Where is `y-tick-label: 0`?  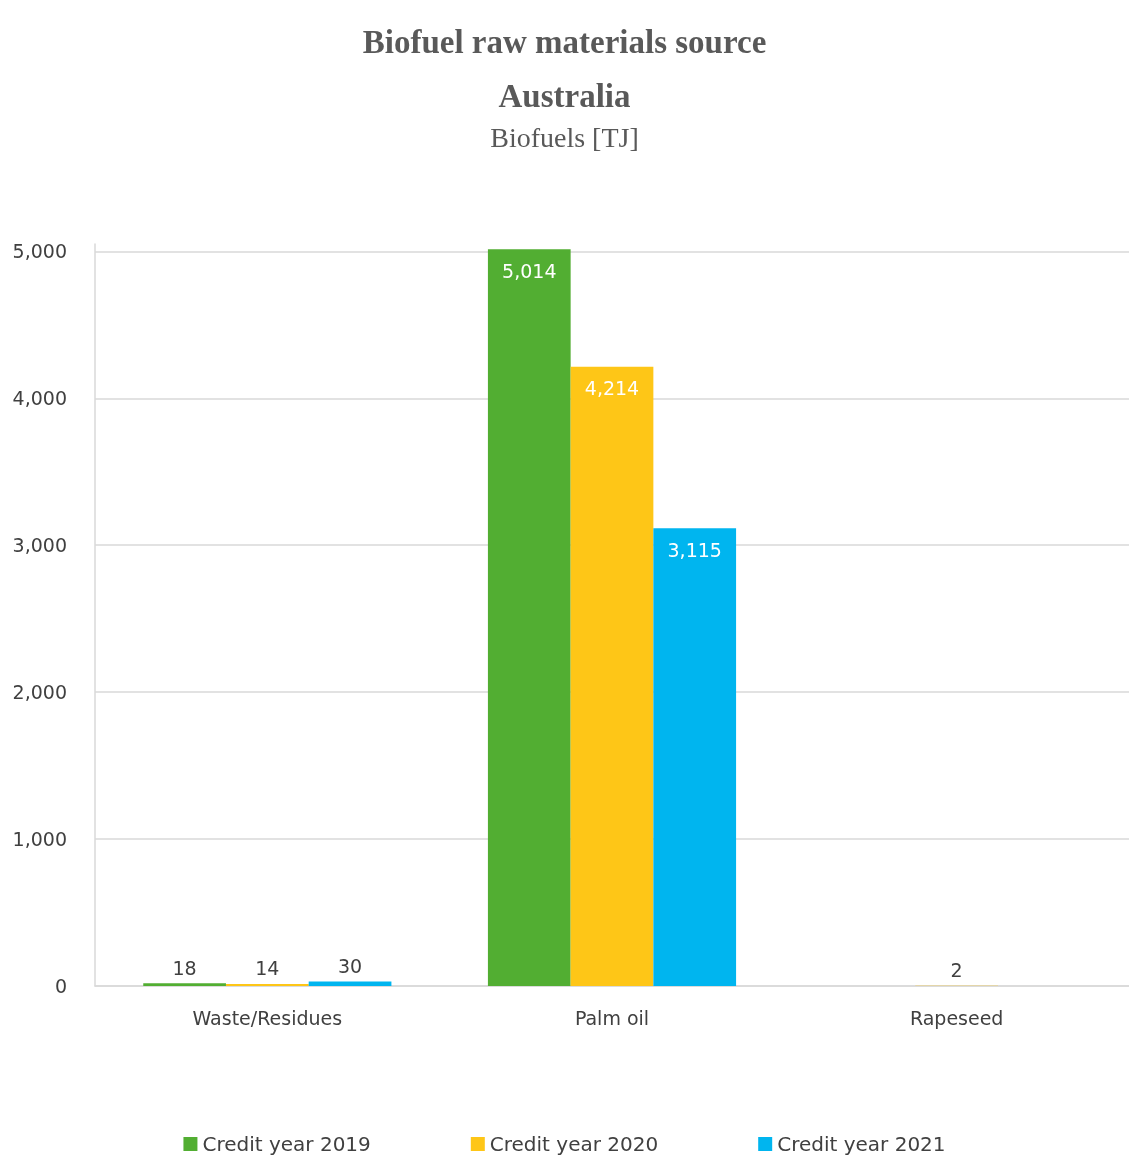
y-tick-label: 0 is located at coordinates (60, 986).